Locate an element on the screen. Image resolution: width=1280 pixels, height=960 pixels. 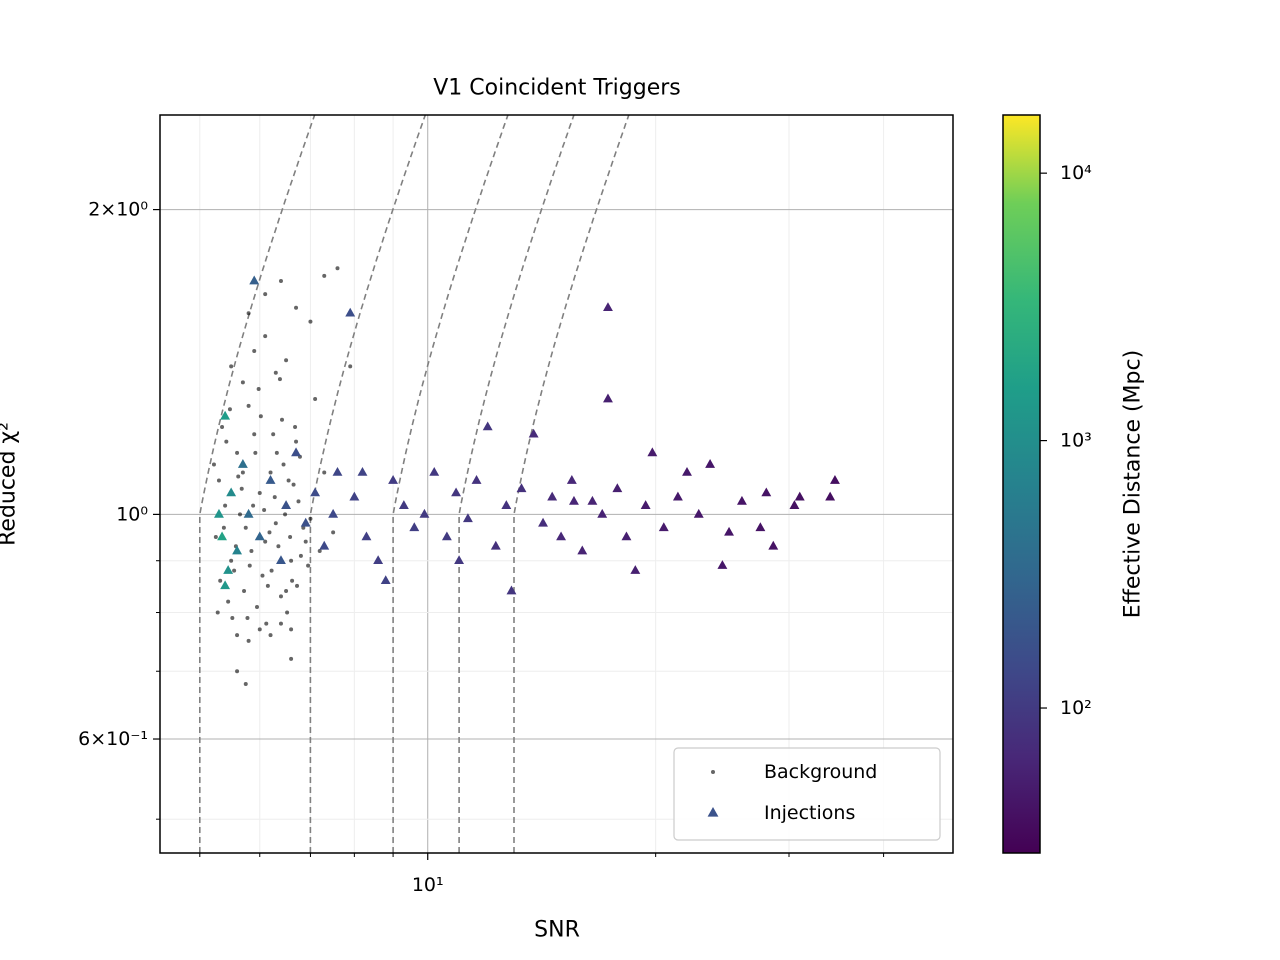
colorbar-label: Effective Distance (Mpc) is located at coordinates (1133, 484).